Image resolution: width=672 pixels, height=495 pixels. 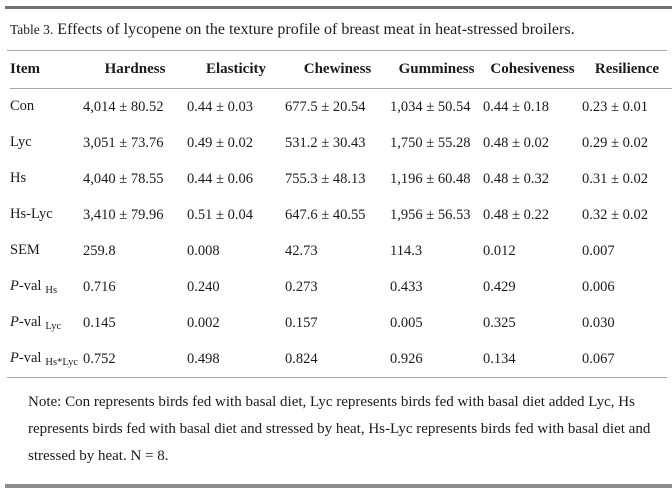 What do you see at coordinates (406, 250) in the screenshot?
I see `table-cell: 114.3` at bounding box center [406, 250].